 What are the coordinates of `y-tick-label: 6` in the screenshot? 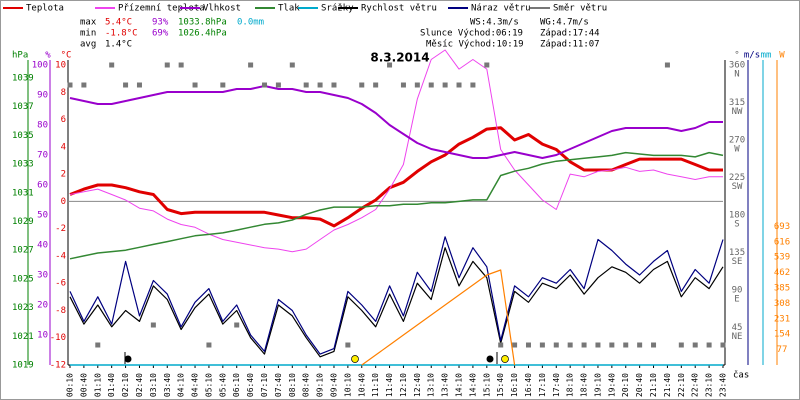 It's located at (63, 120).